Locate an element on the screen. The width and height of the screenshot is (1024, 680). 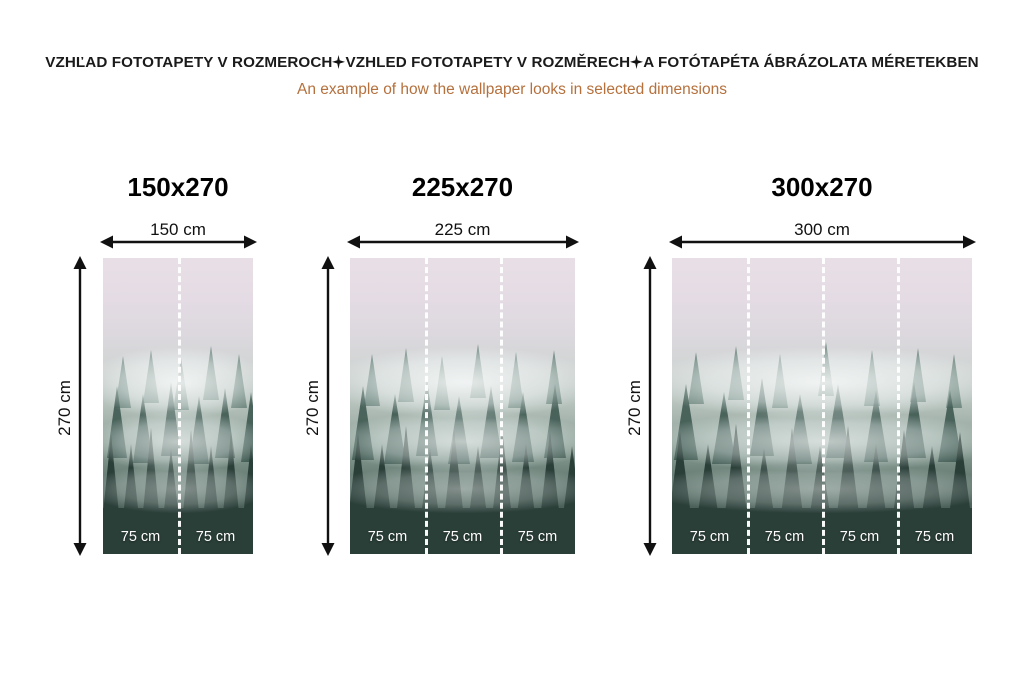
panel-width-label: 225 cm is located at coordinates (462, 229).